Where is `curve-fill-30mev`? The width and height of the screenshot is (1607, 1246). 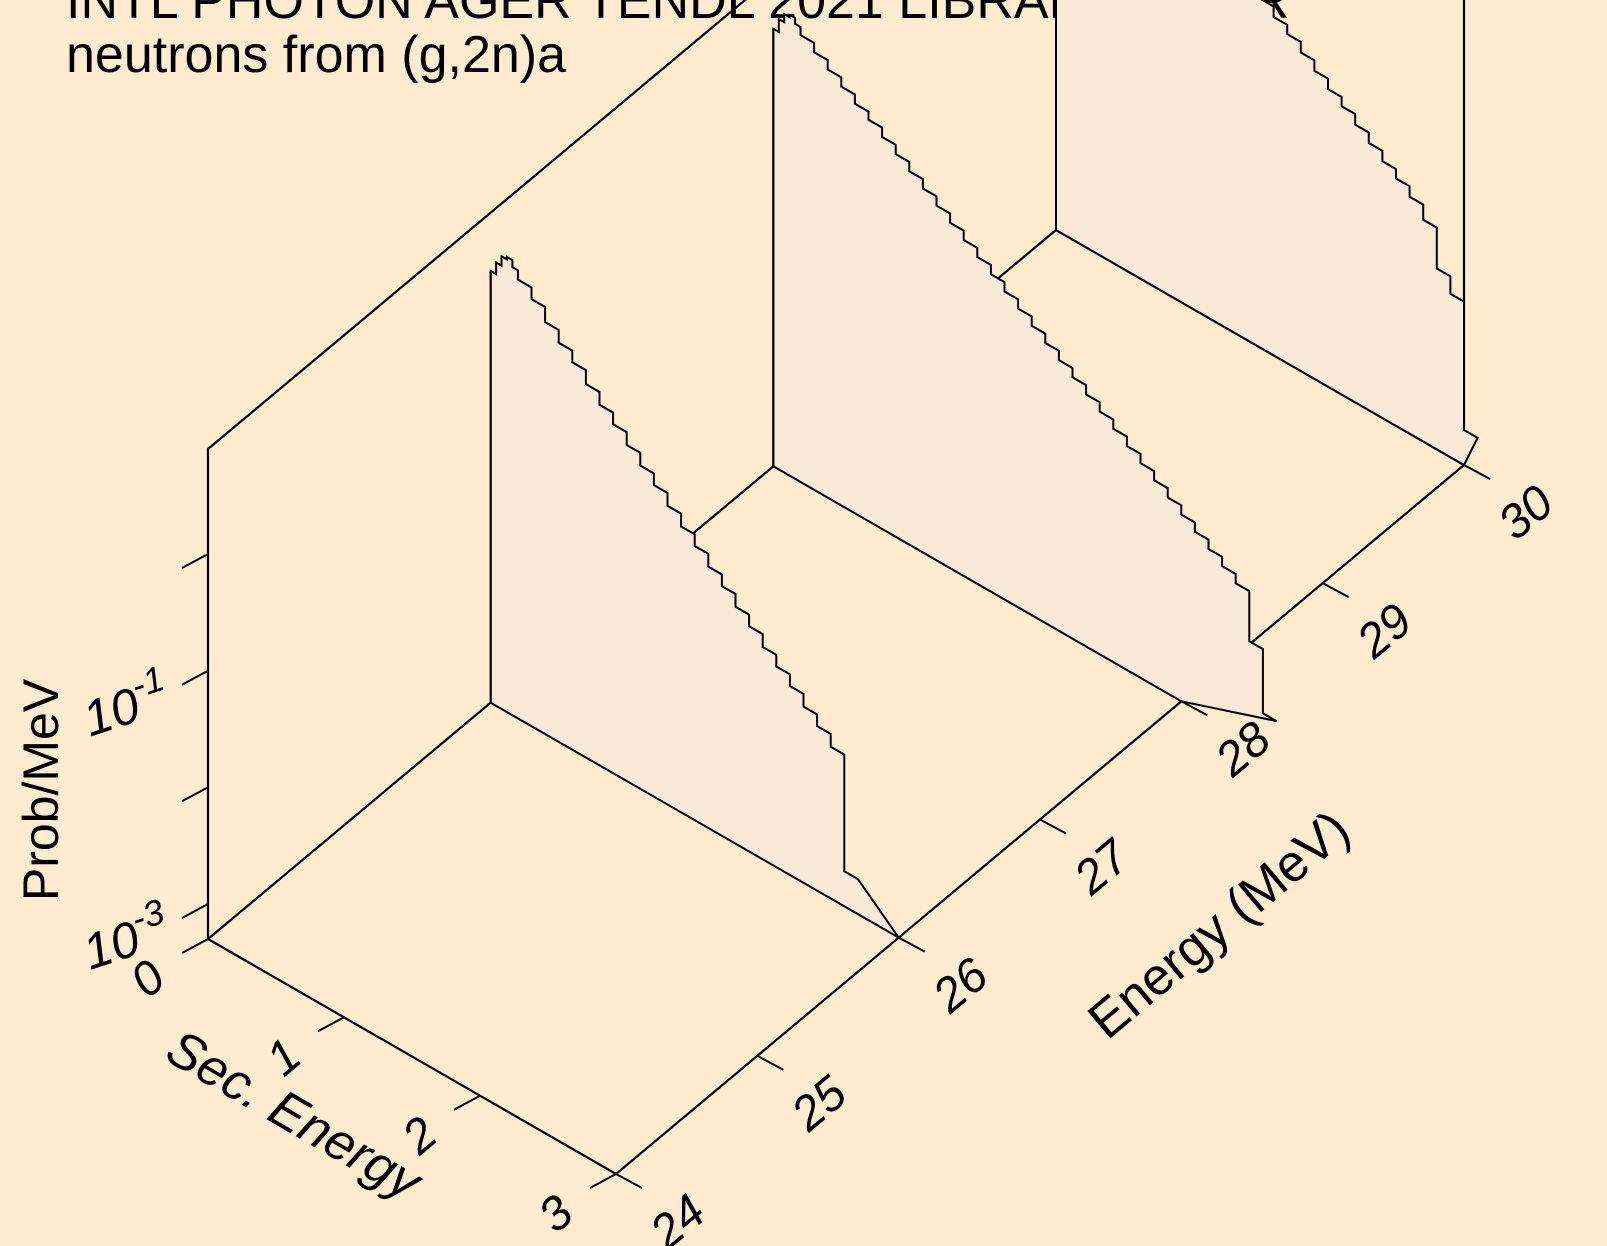 curve-fill-30mev is located at coordinates (1267, 232).